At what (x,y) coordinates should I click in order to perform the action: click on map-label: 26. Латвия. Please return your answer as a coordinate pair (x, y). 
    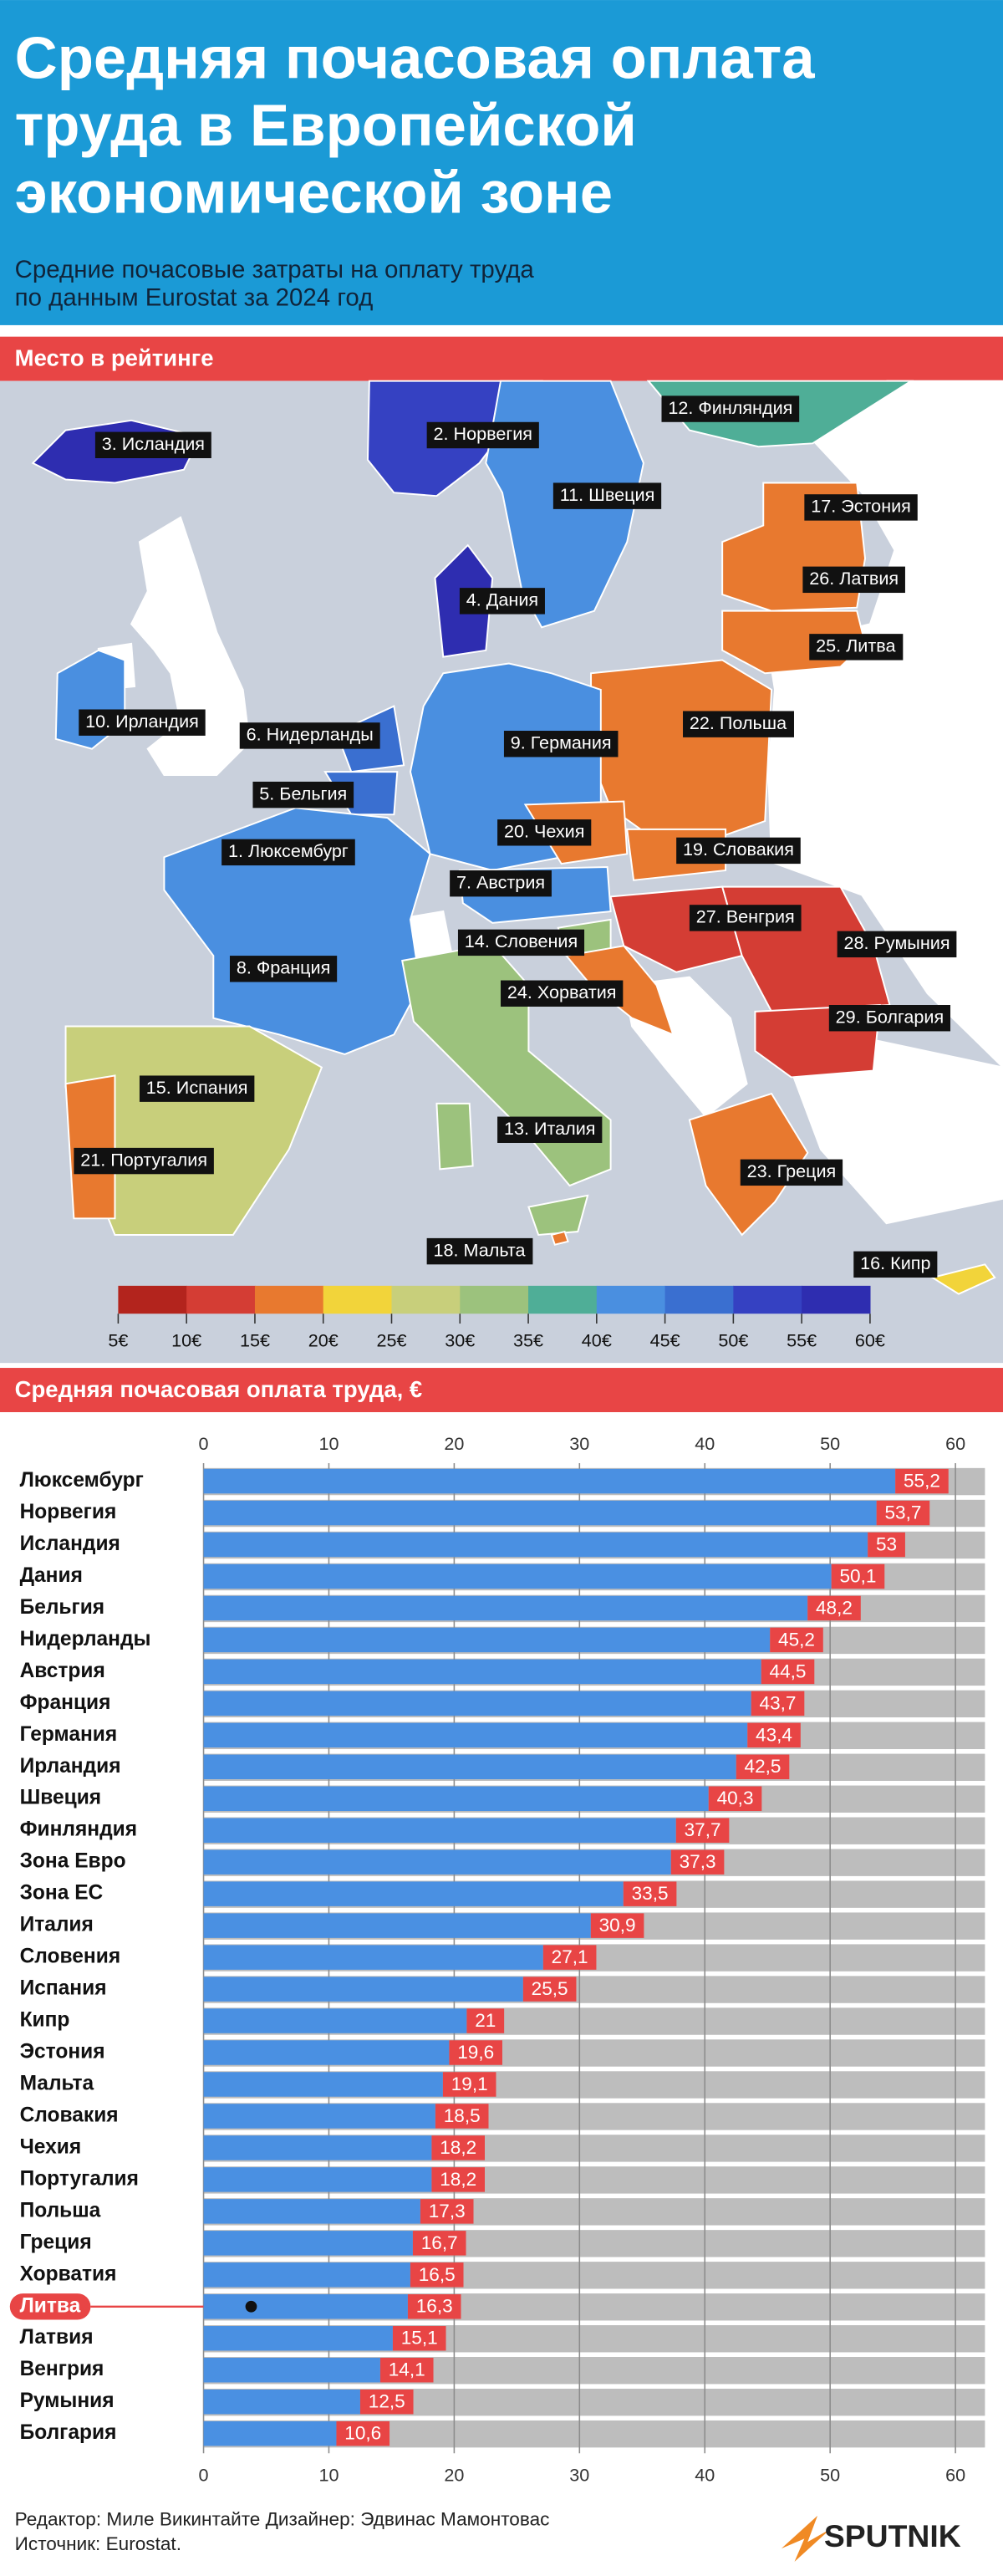
    Looking at the image, I should click on (854, 579).